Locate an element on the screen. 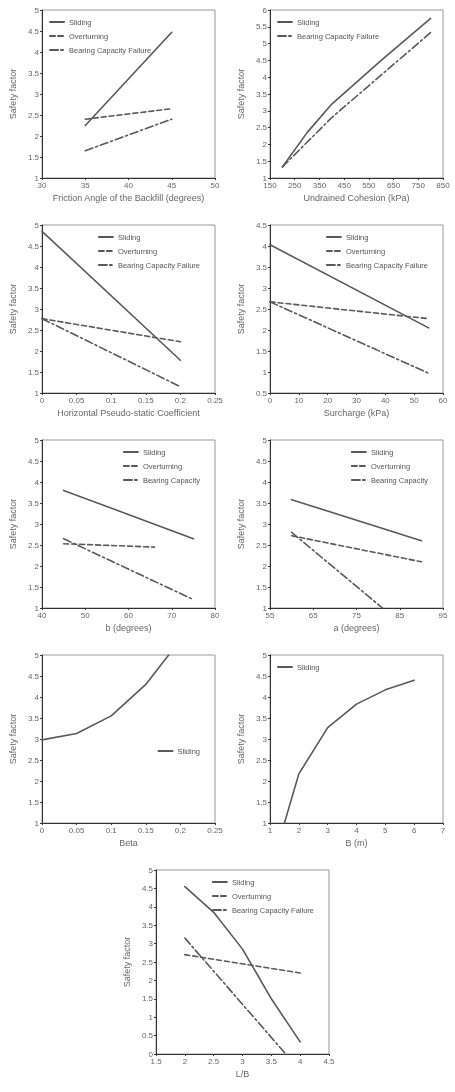 The width and height of the screenshot is (455, 1092). x-tick-label: 30 is located at coordinates (42, 185).